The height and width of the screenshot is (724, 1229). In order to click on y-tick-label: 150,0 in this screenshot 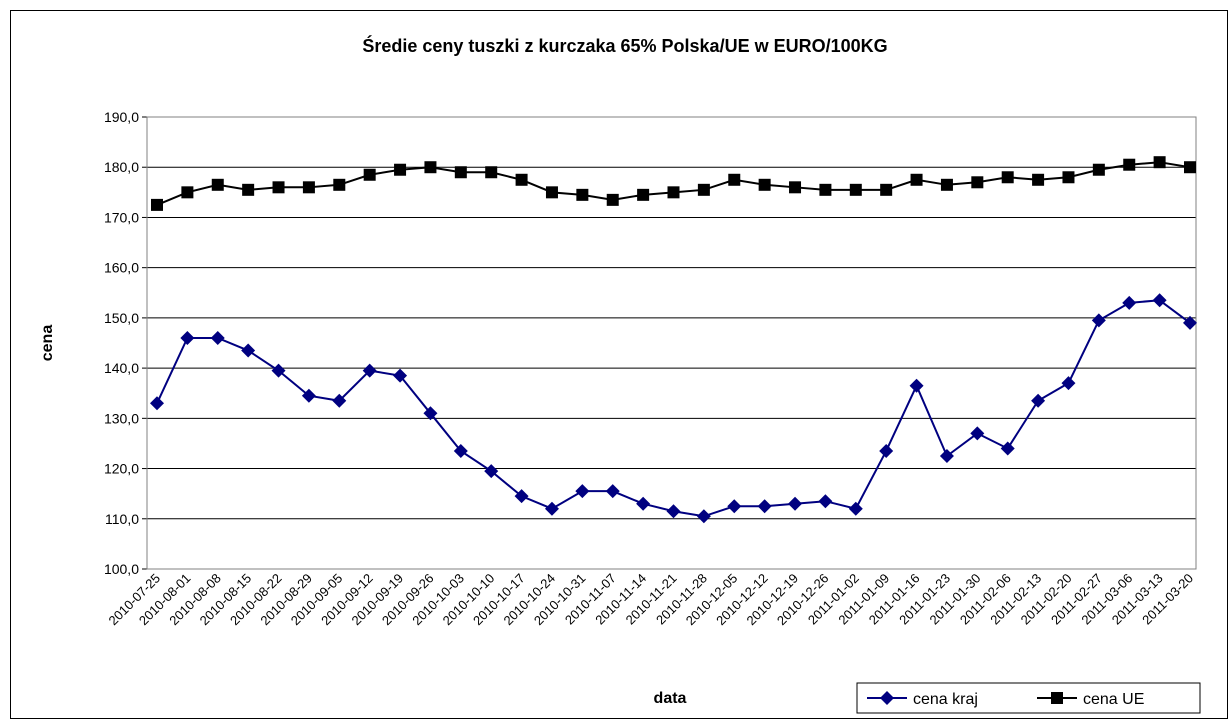, I will do `click(121, 318)`.